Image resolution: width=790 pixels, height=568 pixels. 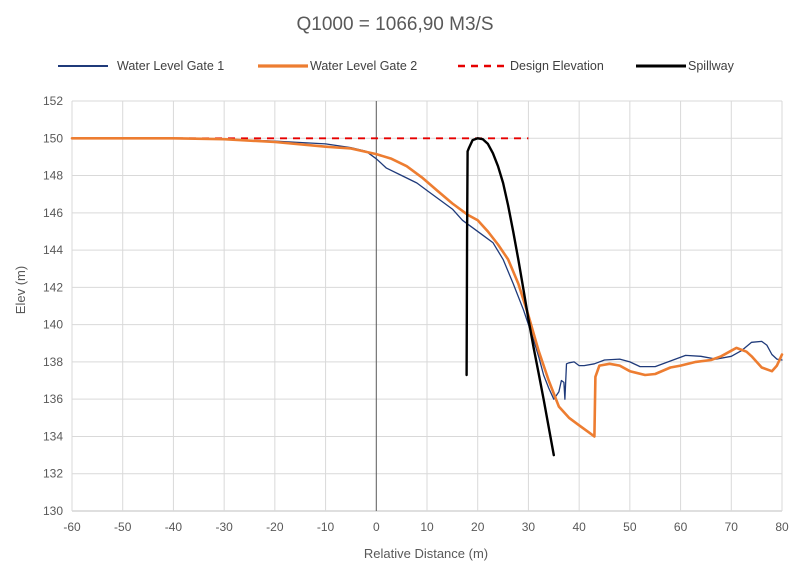 I want to click on x-tick-label: -20, so click(x=275, y=527).